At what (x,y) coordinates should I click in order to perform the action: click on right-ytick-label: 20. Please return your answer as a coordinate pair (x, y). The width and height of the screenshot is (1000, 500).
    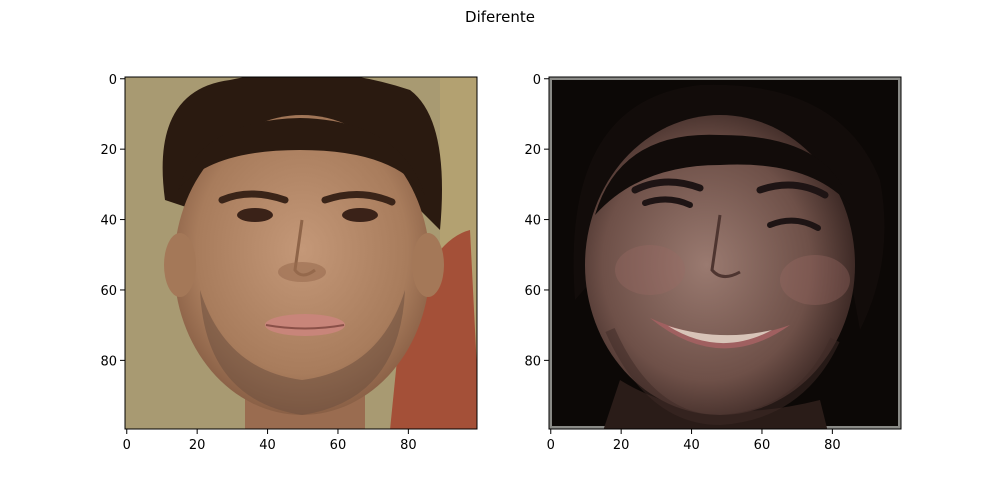
    Looking at the image, I should click on (532, 150).